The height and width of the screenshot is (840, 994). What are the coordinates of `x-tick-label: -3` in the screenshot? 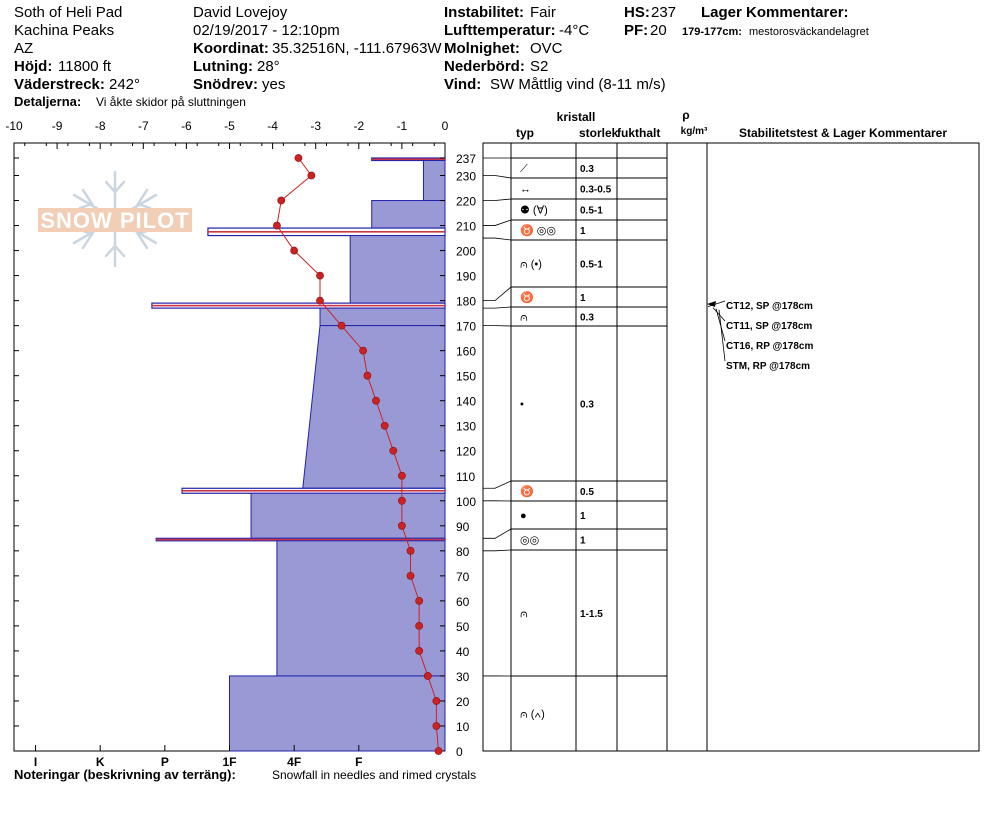 It's located at (315, 126).